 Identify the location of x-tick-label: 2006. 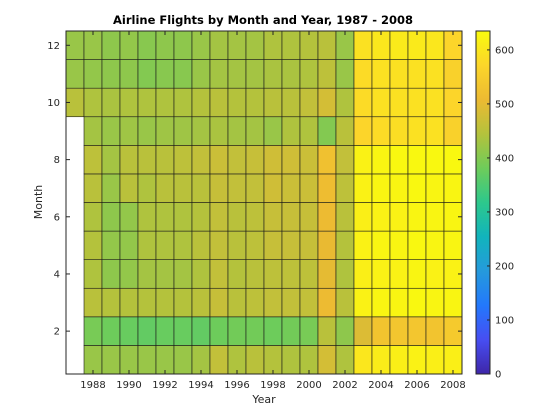
(416, 385).